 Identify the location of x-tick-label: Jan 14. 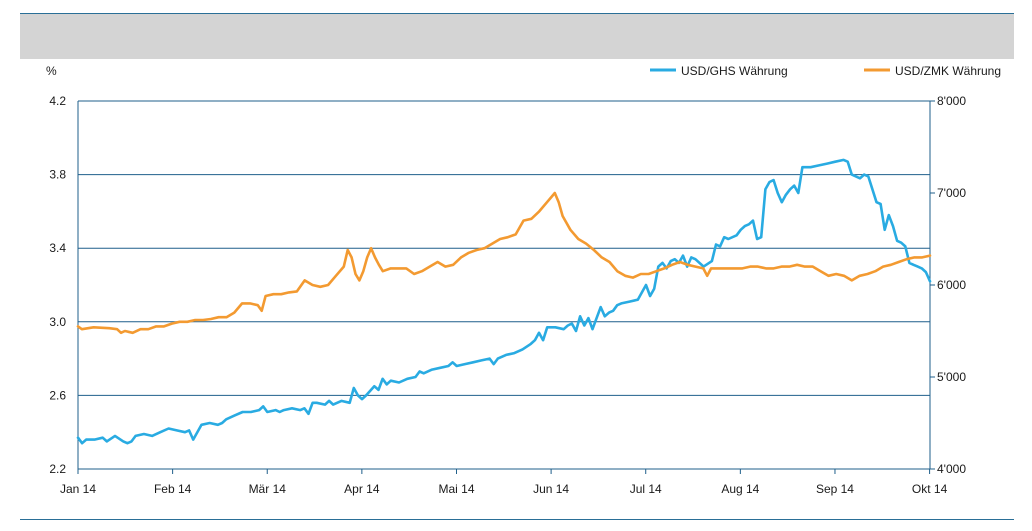
(78, 489).